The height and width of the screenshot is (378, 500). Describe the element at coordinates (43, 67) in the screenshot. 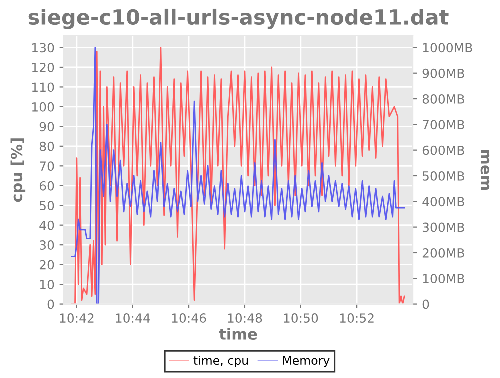

I see `y-tick-label: 120` at that location.